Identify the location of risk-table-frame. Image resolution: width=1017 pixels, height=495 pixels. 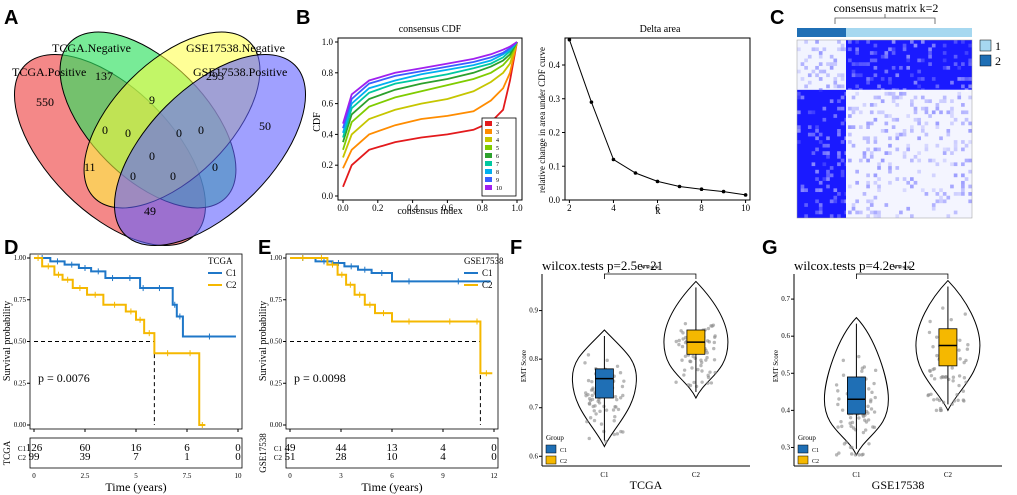
(392, 453).